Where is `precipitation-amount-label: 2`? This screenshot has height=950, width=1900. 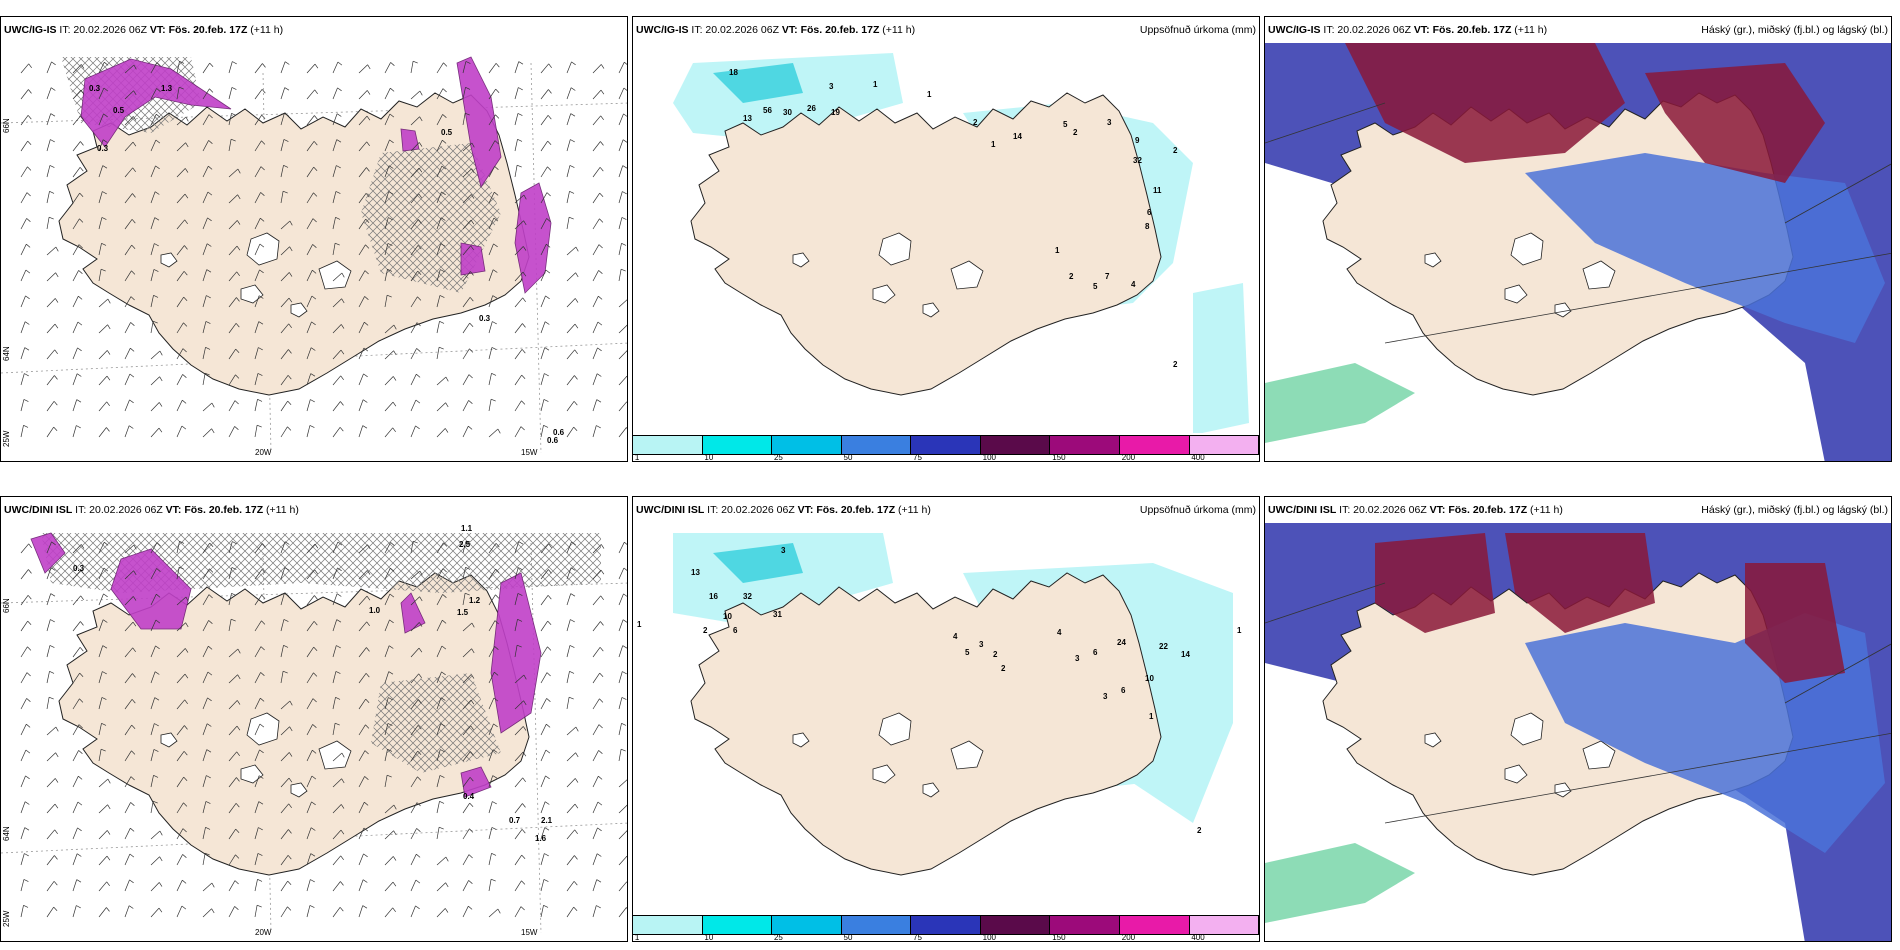
precipitation-amount-label: 2 is located at coordinates (1075, 132).